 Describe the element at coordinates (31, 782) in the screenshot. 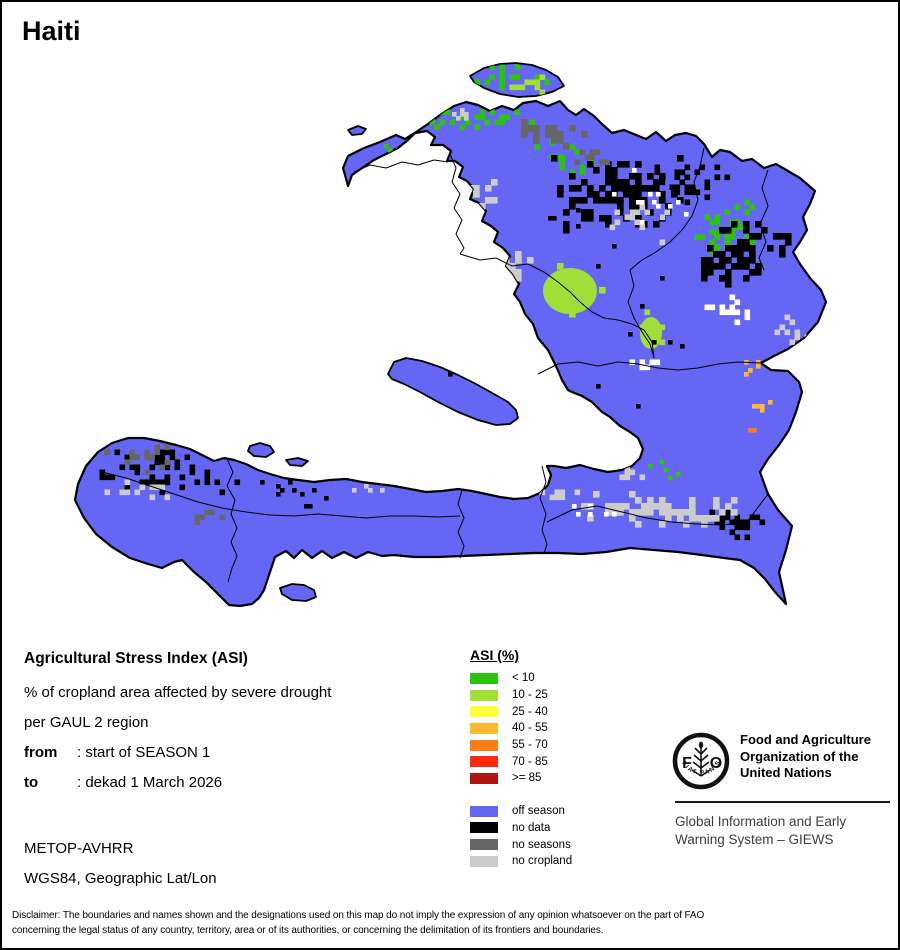

I see `to-label: to` at that location.